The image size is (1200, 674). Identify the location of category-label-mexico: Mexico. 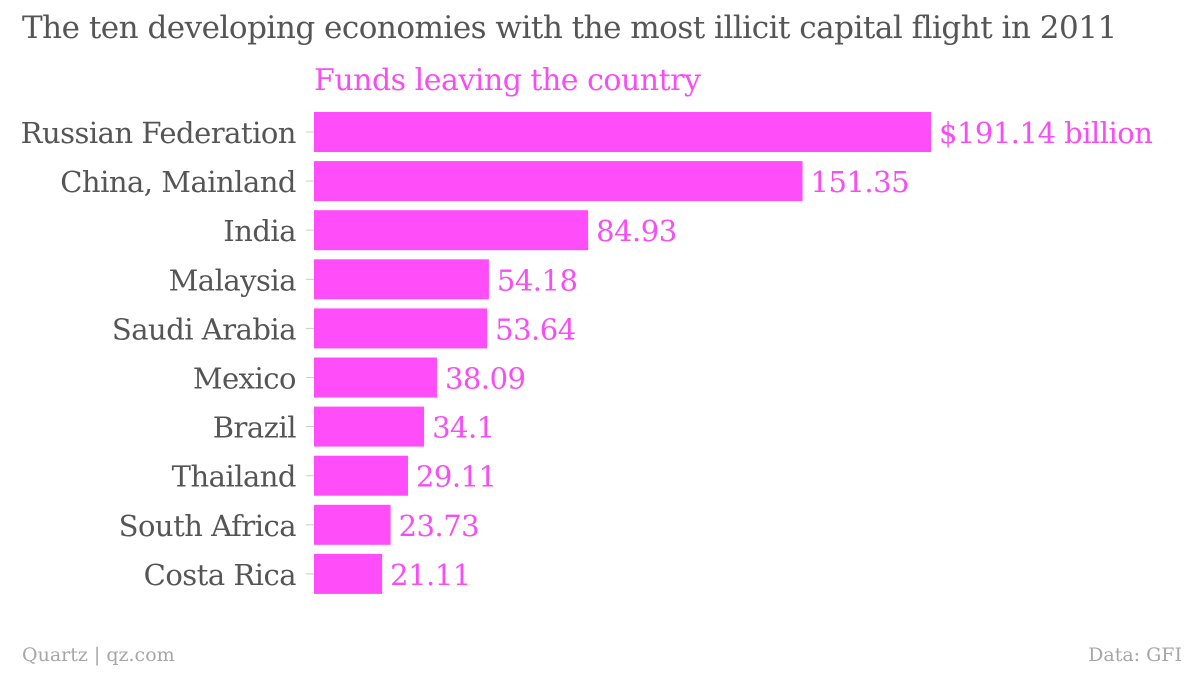
(244, 379).